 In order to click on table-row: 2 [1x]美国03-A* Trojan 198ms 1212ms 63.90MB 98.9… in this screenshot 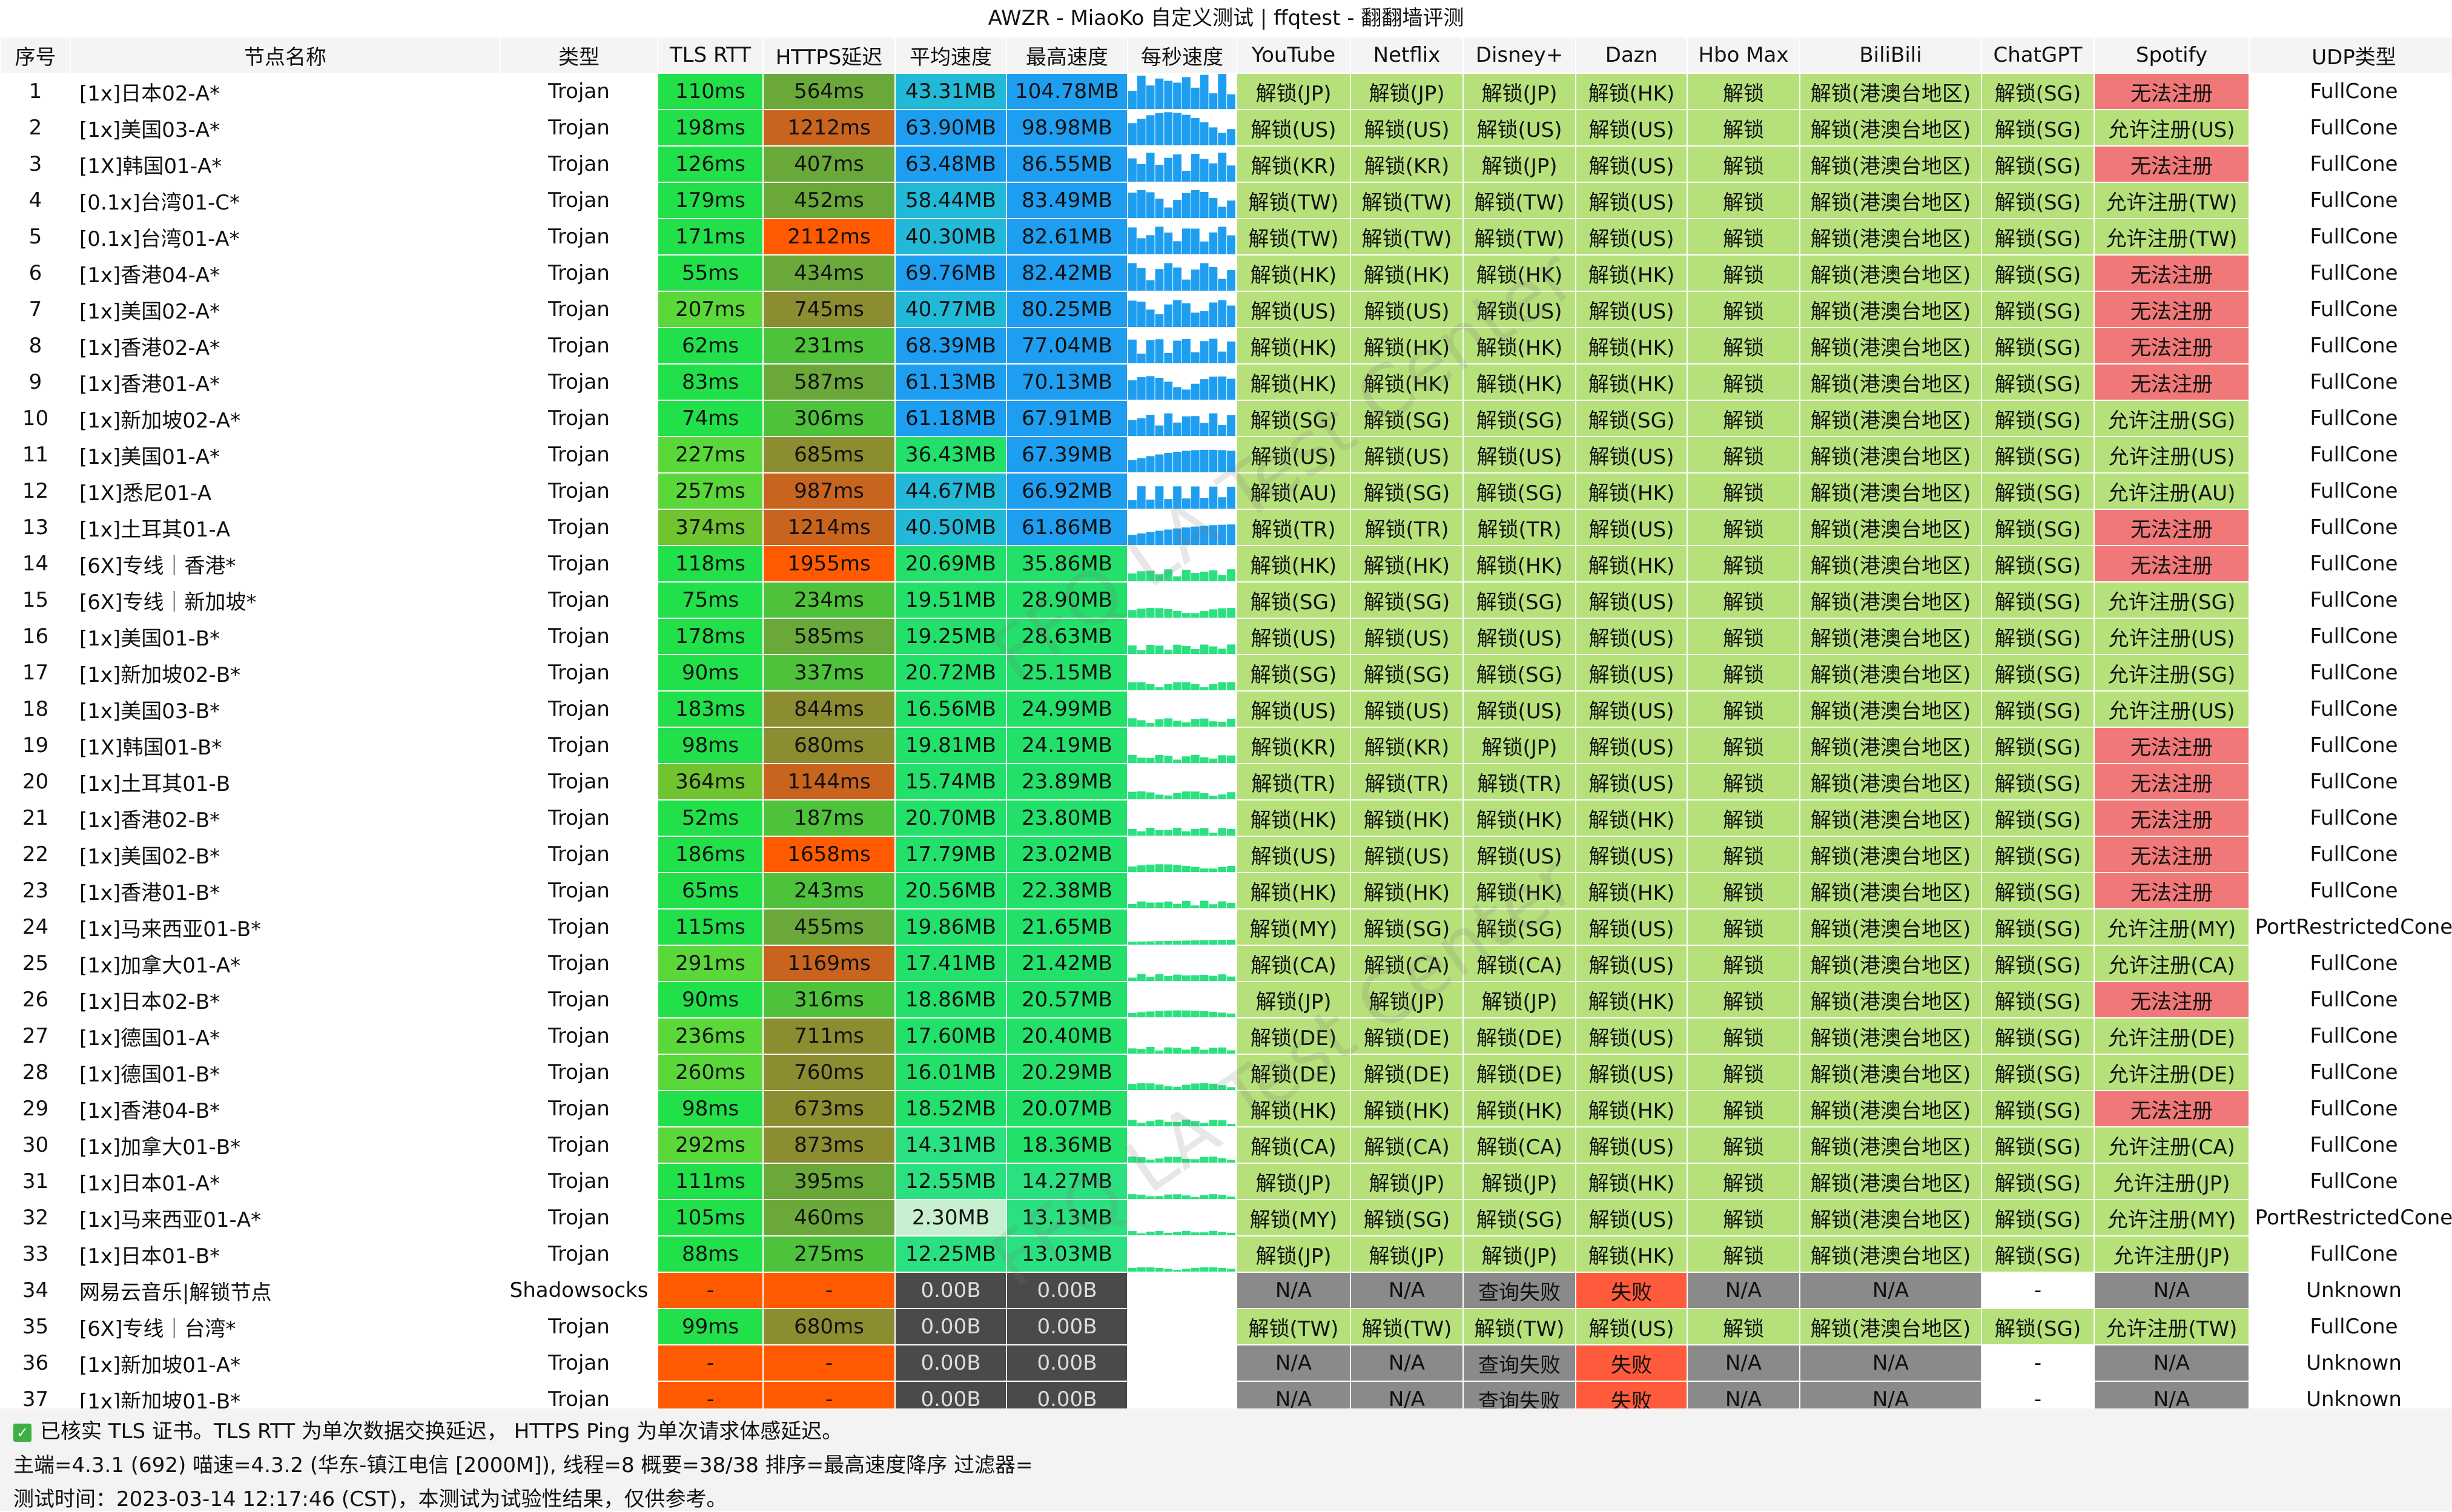, I will do `click(1226, 128)`.